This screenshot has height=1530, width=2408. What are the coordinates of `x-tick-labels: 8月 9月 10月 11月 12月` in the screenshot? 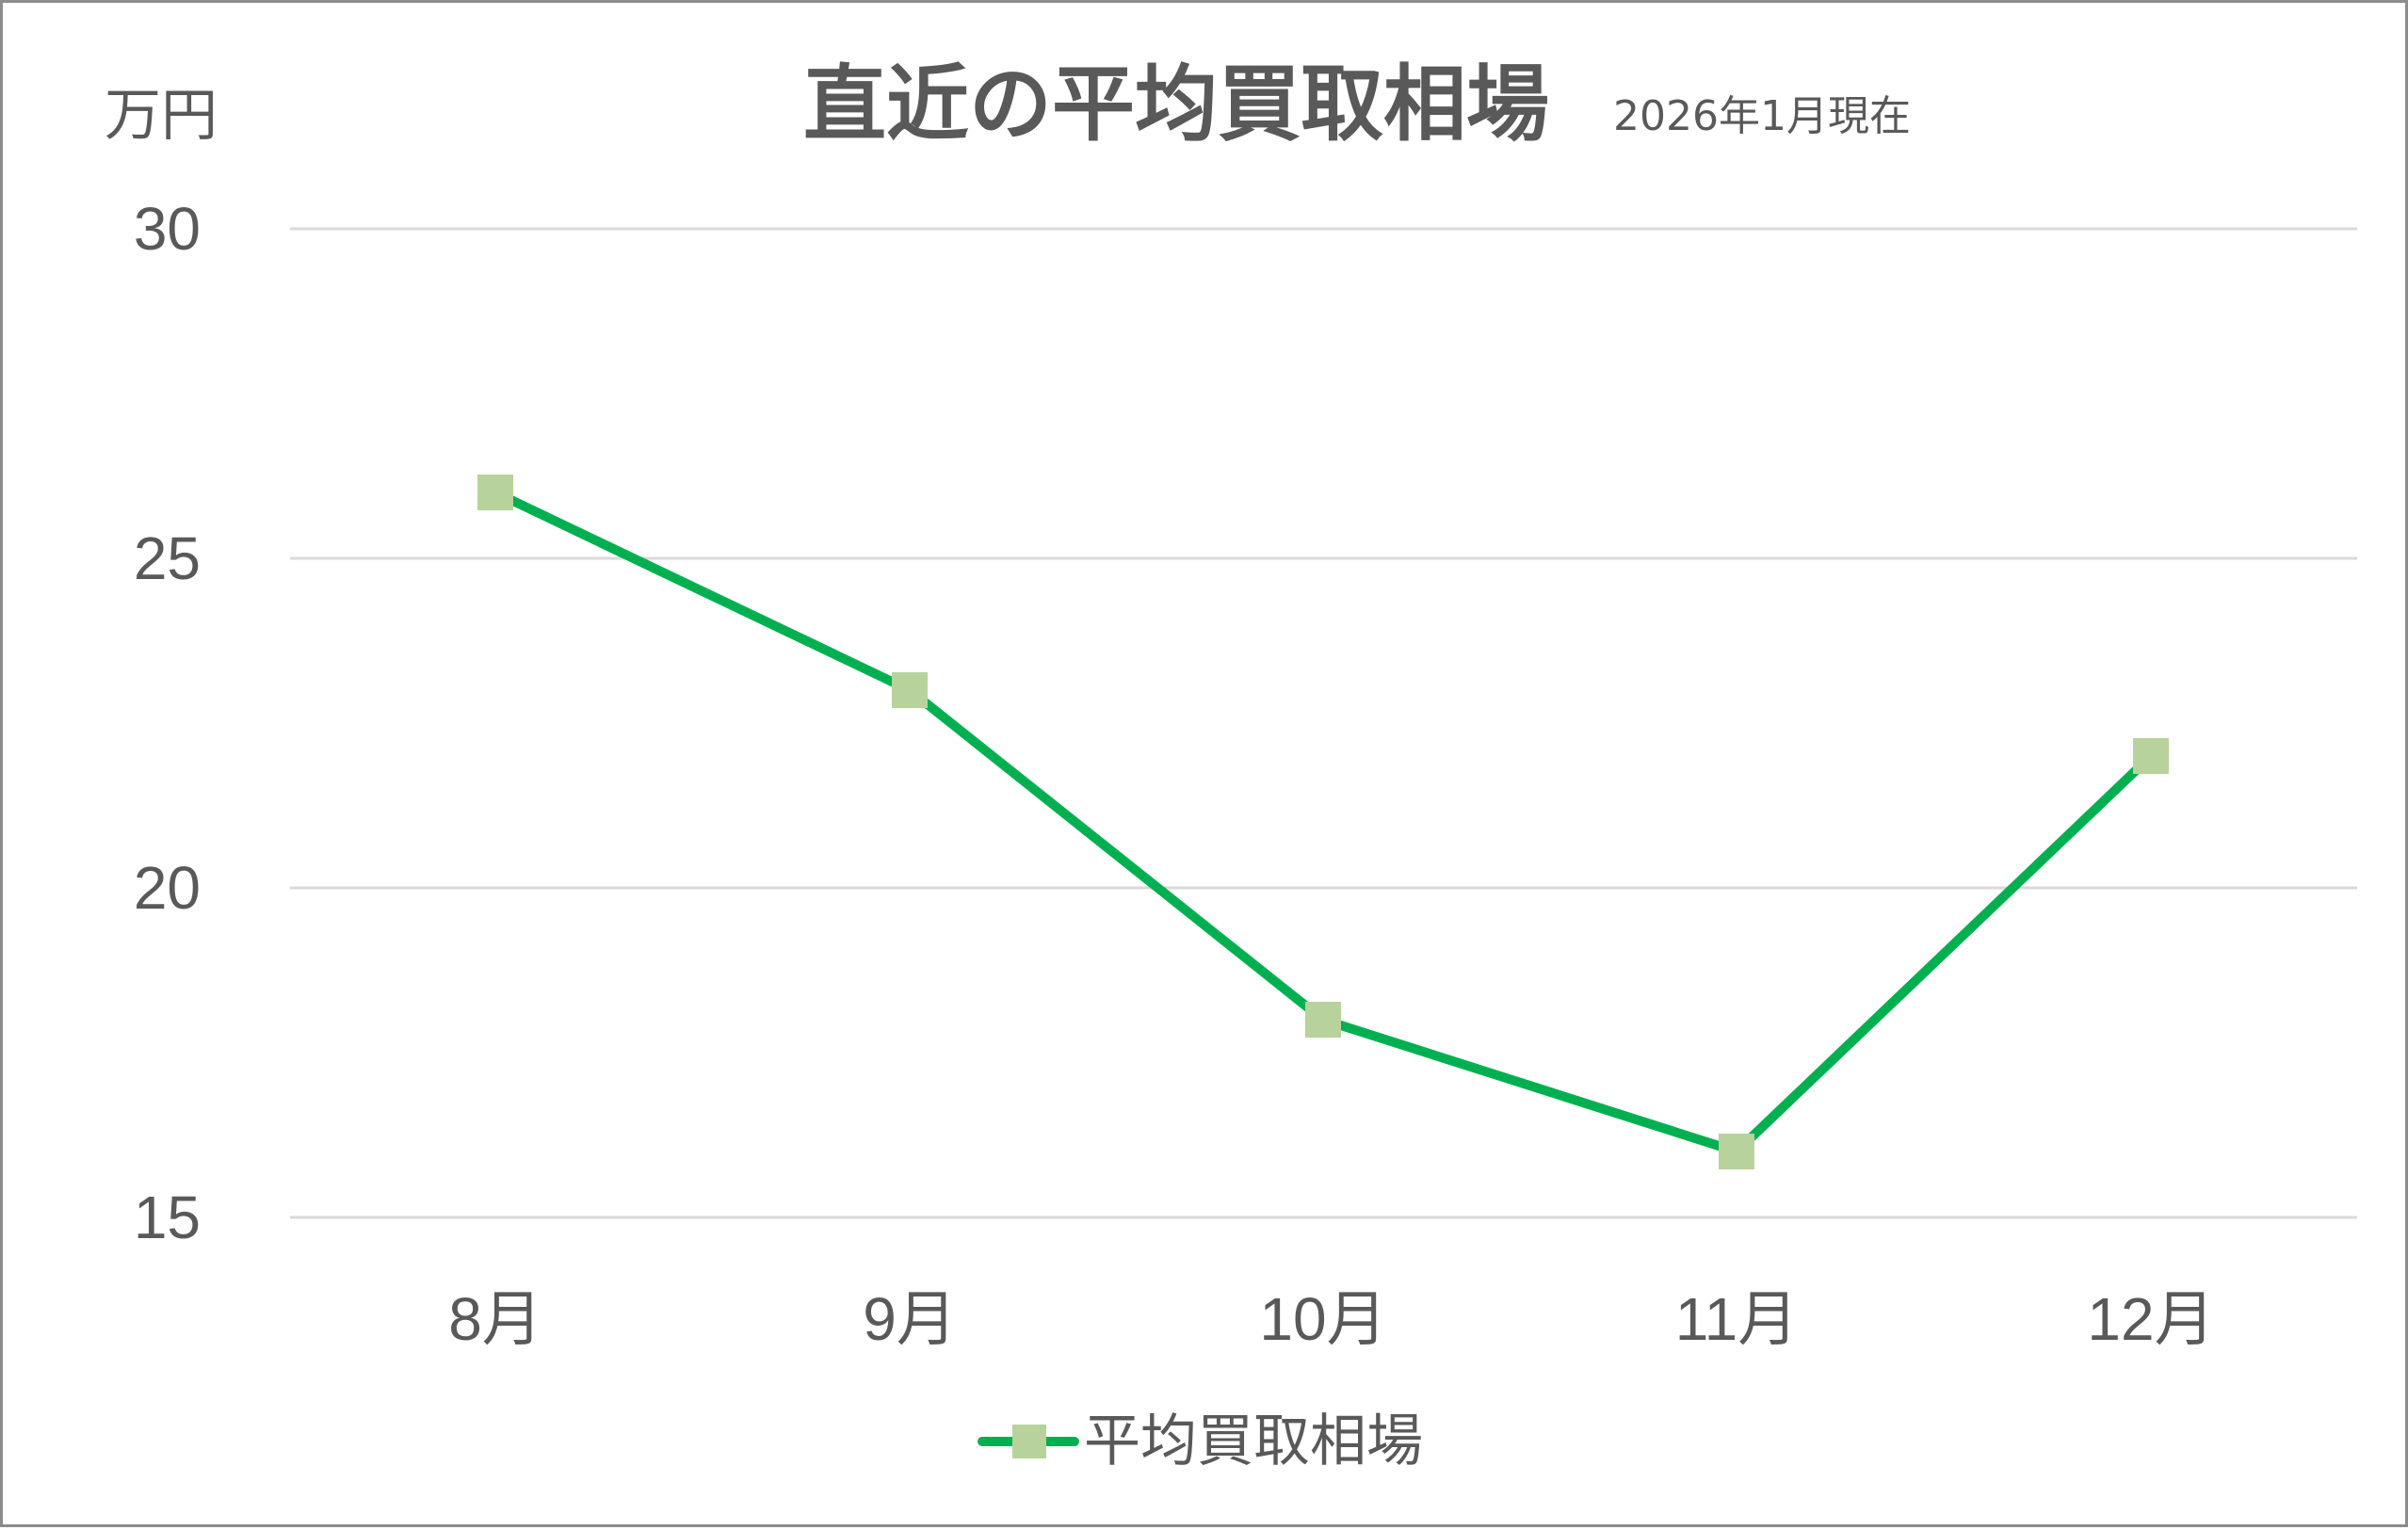 It's located at (1331, 1319).